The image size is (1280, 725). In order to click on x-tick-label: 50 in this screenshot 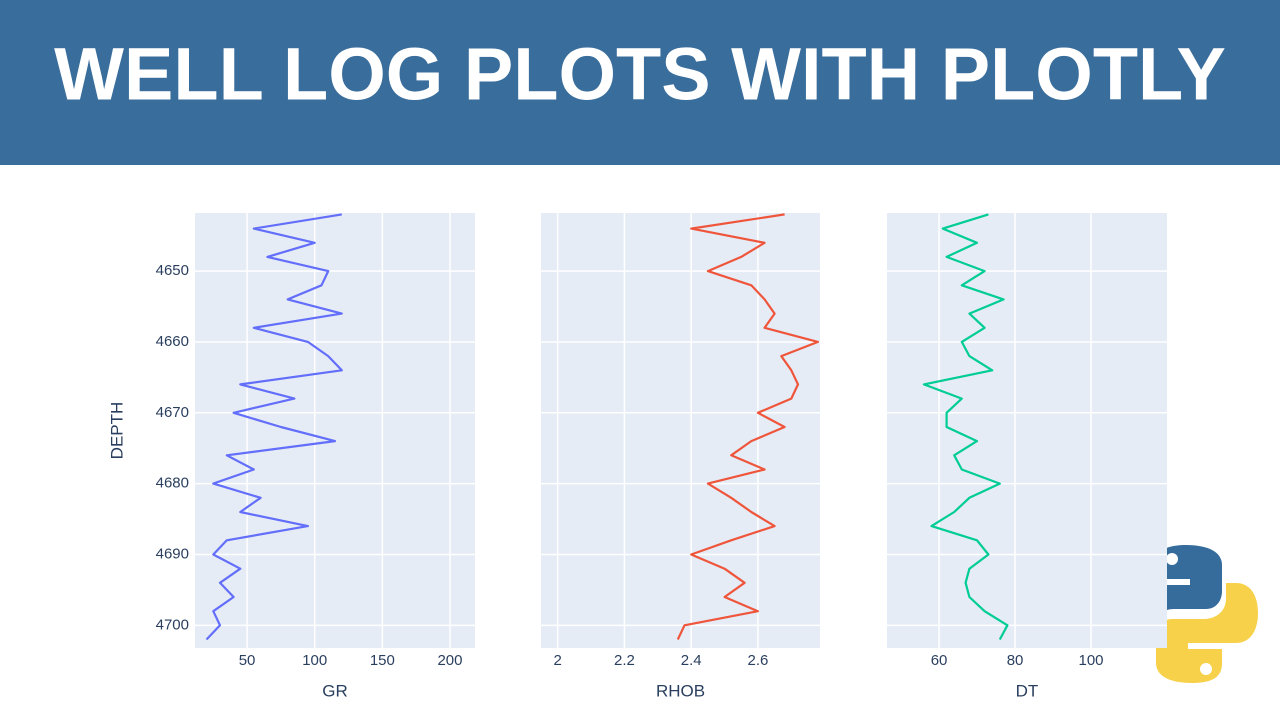, I will do `click(247, 660)`.